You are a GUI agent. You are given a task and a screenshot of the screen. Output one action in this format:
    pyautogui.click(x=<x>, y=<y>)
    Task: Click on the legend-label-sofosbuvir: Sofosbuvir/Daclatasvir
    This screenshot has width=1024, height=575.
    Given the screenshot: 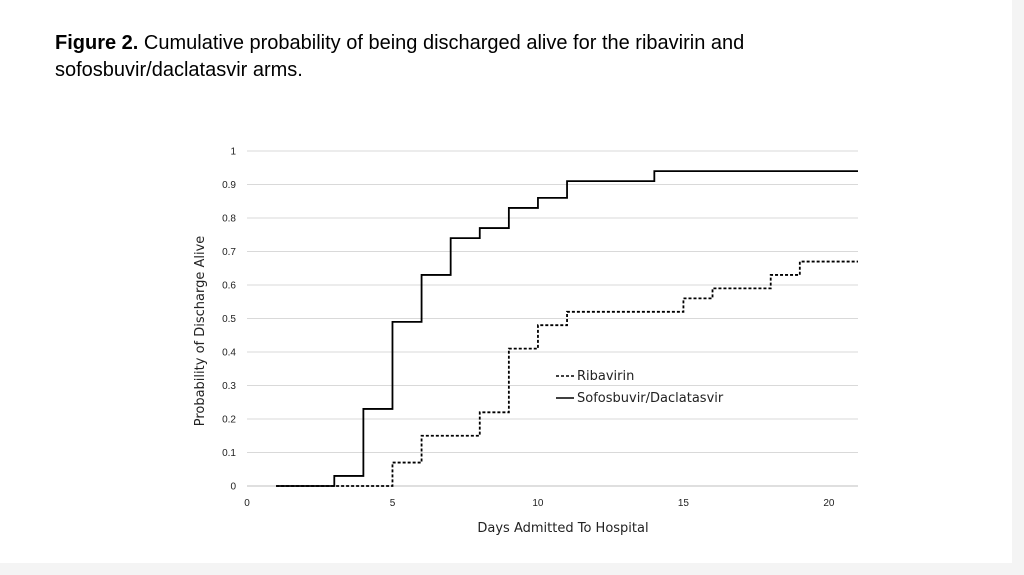 What is the action you would take?
    pyautogui.click(x=650, y=398)
    